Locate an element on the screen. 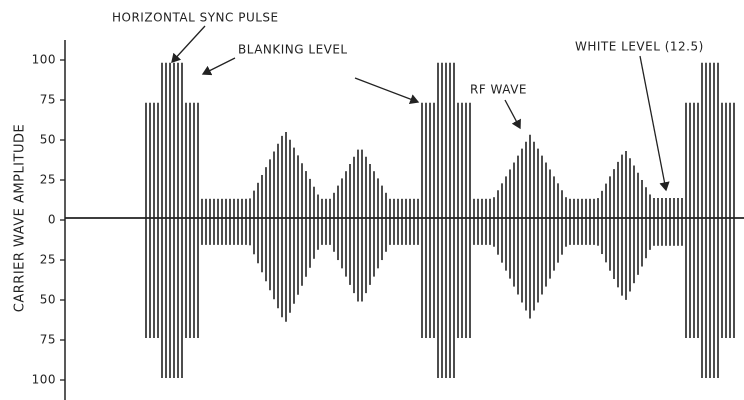 This screenshot has height=400, width=744. annotation: HORIZONTAL SYNC PULSE is located at coordinates (195, 18).